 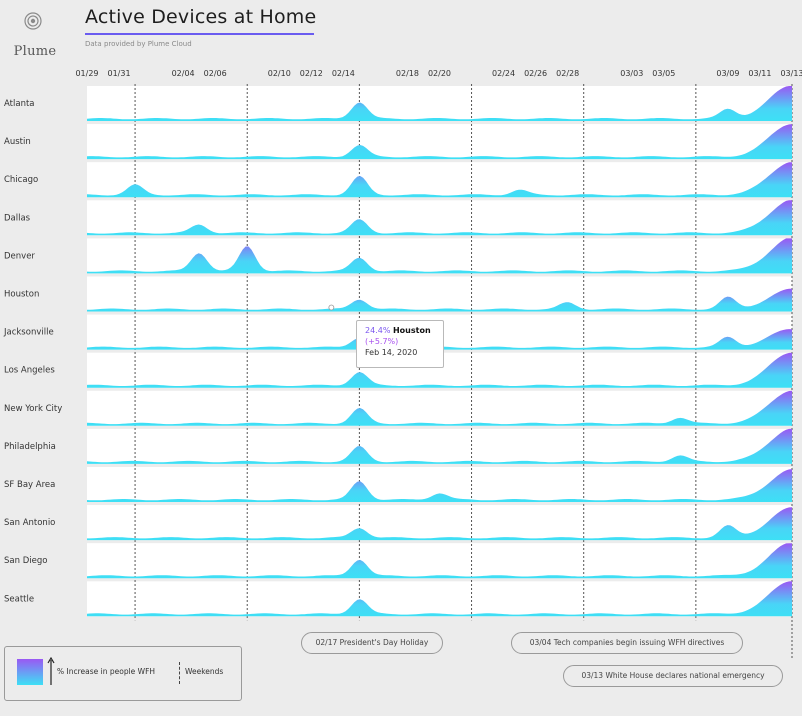 I want to click on tooltip-change: (+5.7%), so click(x=382, y=341).